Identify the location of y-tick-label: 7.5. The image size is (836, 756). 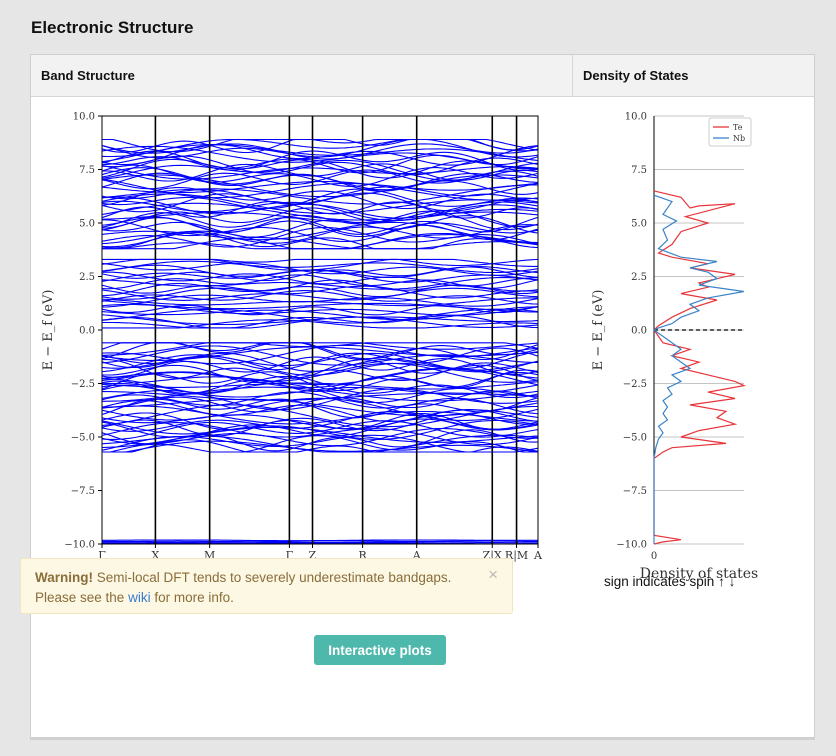
(87, 170).